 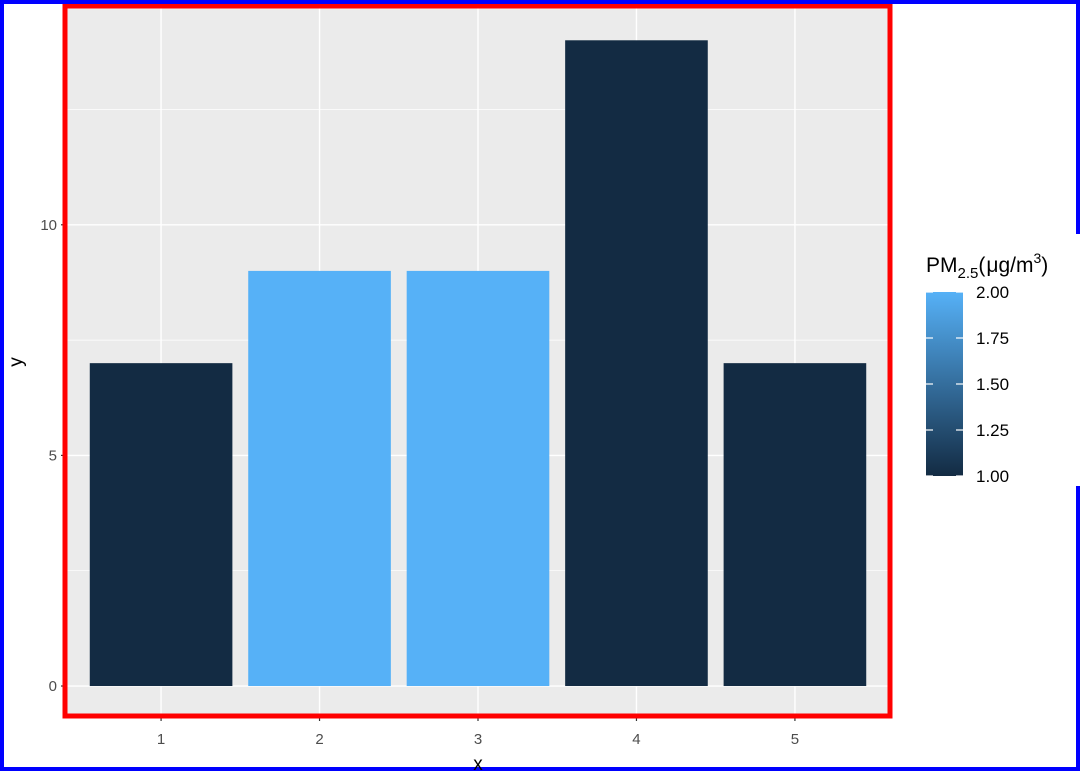 What do you see at coordinates (478, 764) in the screenshot?
I see `x-axis-title: x` at bounding box center [478, 764].